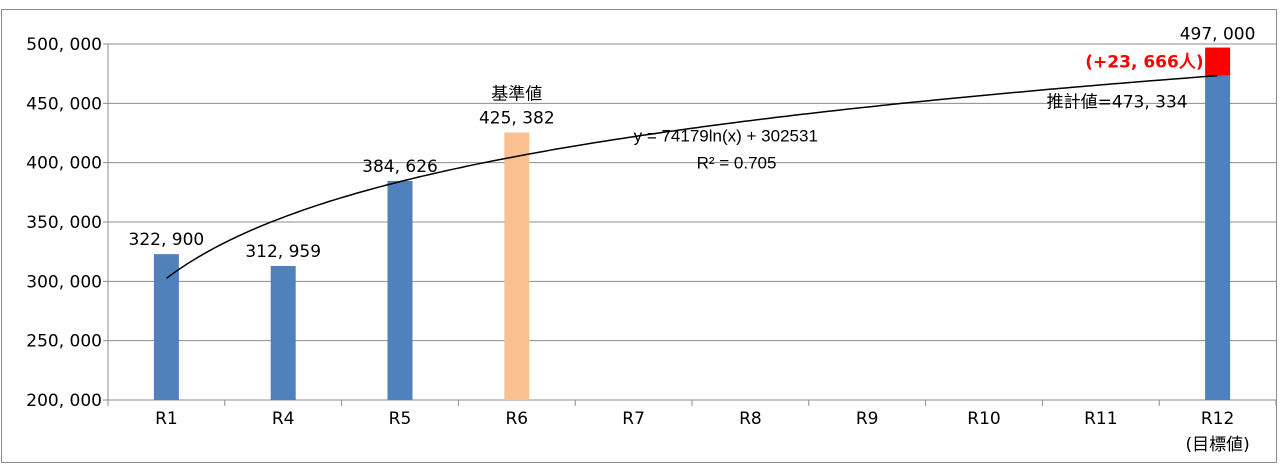 This screenshot has width=1283, height=466. I want to click on x-label-r5: R5, so click(400, 419).